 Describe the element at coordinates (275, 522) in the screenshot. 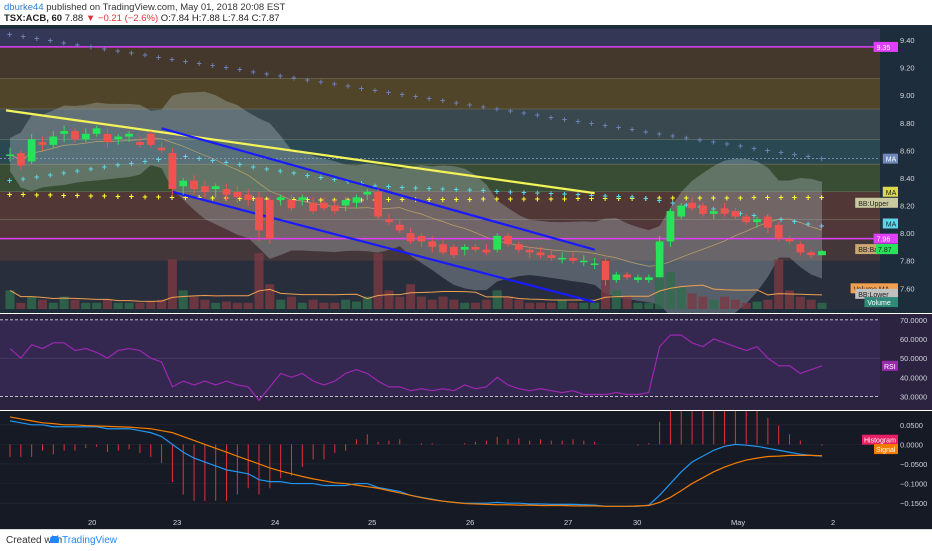

I see `time-axis-tick: 24` at that location.